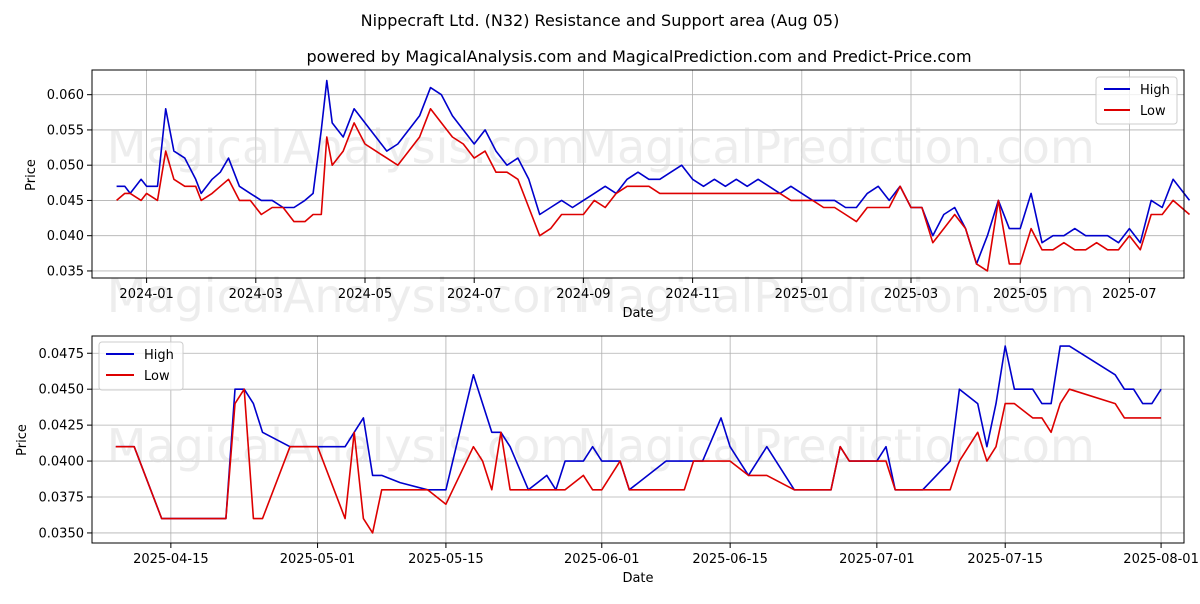 This screenshot has height=604, width=1200. What do you see at coordinates (1136, 100) in the screenshot?
I see `top-legend: High Low` at bounding box center [1136, 100].